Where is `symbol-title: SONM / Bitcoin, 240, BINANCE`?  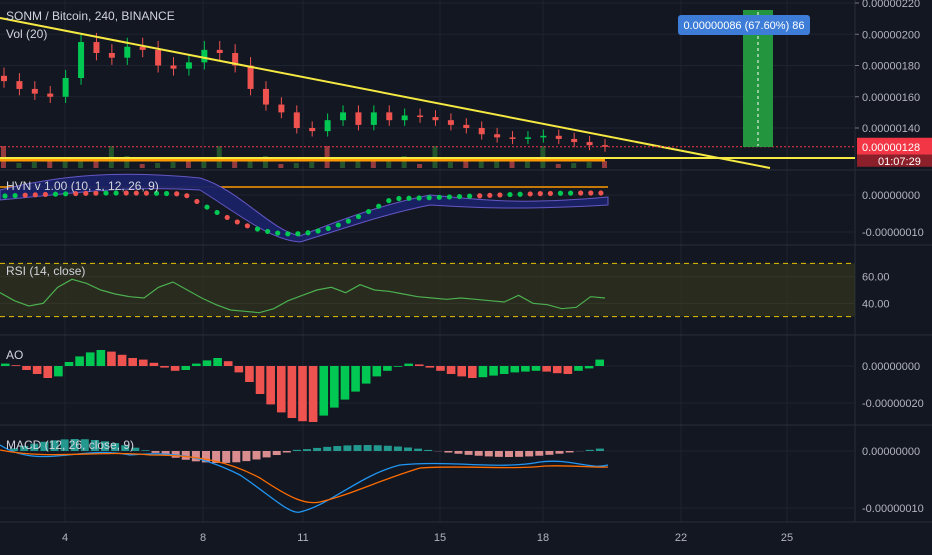
symbol-title: SONM / Bitcoin, 240, BINANCE is located at coordinates (90, 16).